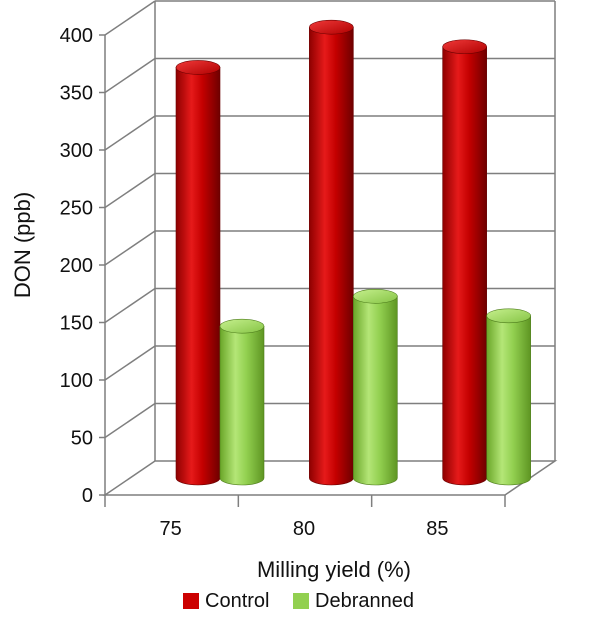 The image size is (590, 622). Describe the element at coordinates (364, 601) in the screenshot. I see `legend-label-debranned: Debranned` at that location.